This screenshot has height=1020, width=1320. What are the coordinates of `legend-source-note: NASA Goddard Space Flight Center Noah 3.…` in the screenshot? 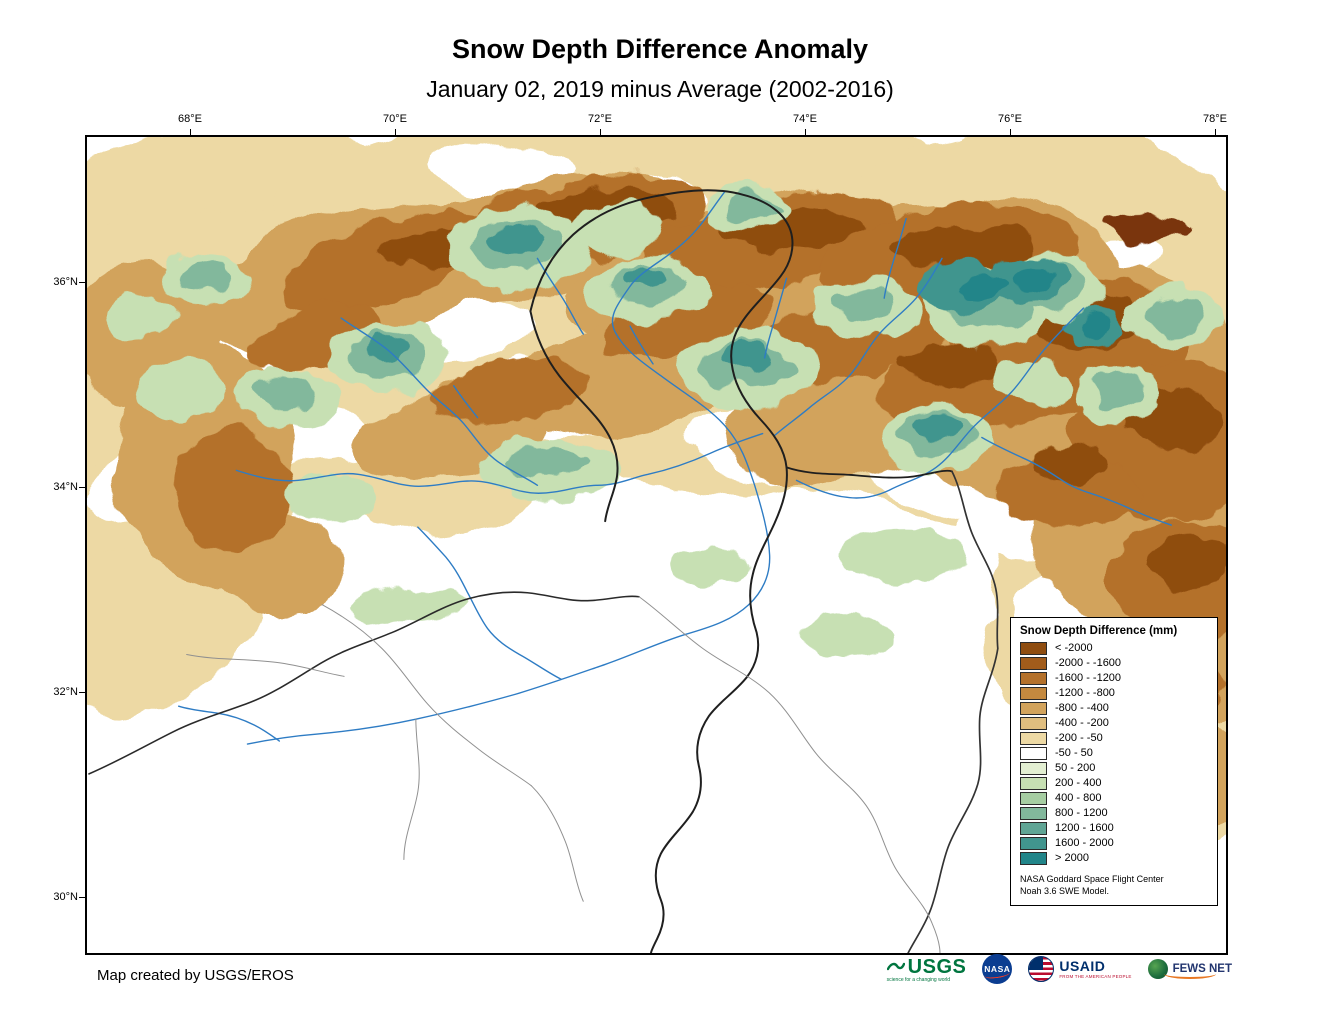 It's located at (1114, 885).